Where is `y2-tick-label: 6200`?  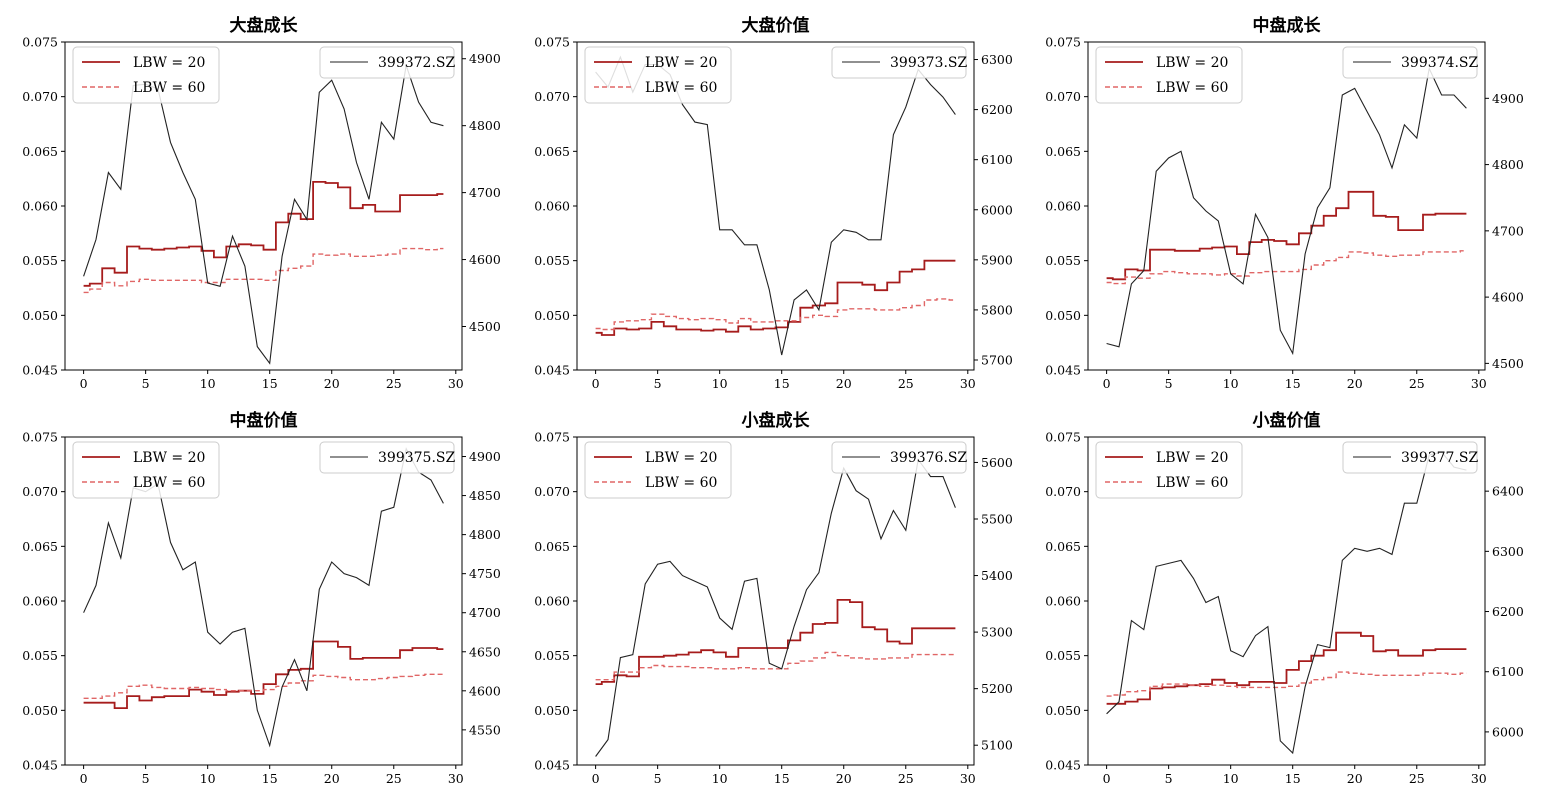
y2-tick-label: 6200 is located at coordinates (997, 109).